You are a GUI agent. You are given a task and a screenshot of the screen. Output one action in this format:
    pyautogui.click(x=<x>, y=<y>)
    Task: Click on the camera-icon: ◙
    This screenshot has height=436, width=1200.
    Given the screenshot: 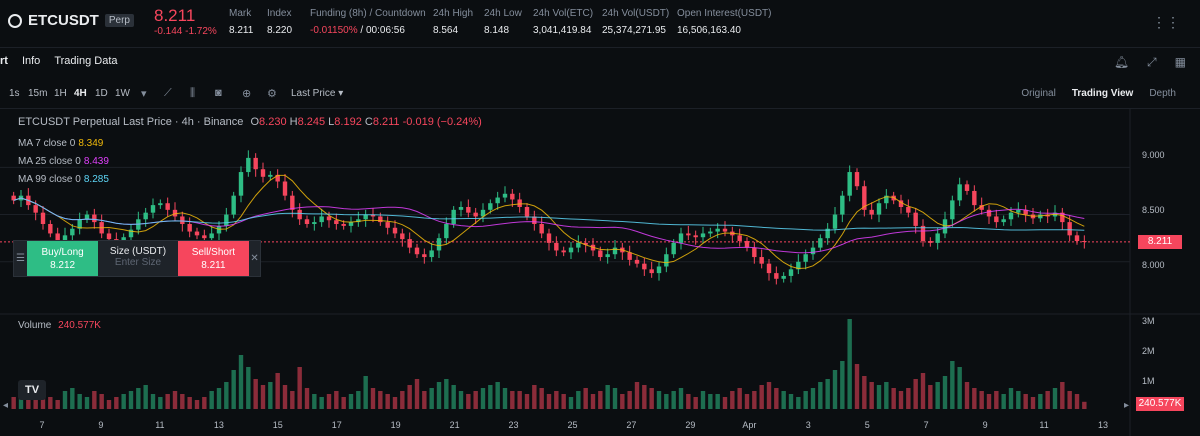 What is the action you would take?
    pyautogui.click(x=218, y=93)
    